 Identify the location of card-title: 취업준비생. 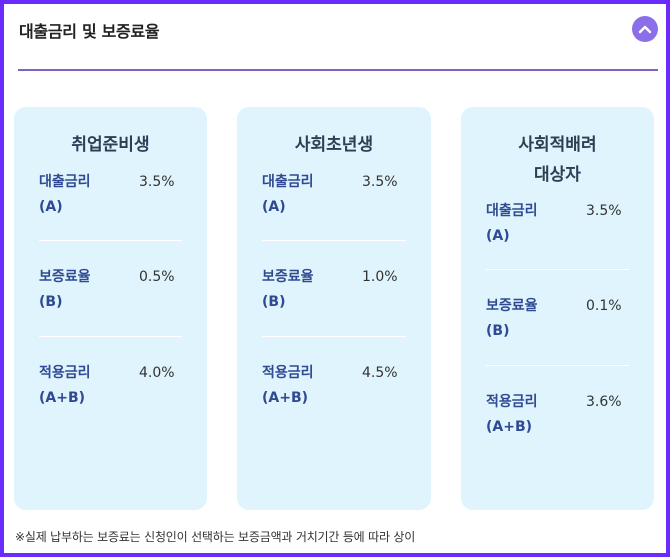
(110, 145).